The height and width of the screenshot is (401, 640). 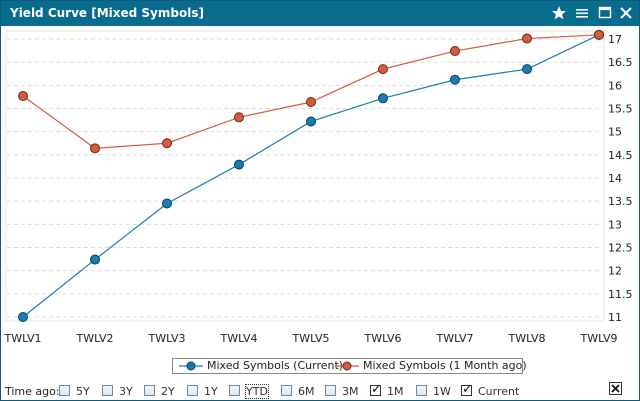 I want to click on y-tick-label: 11, so click(x=615, y=317).